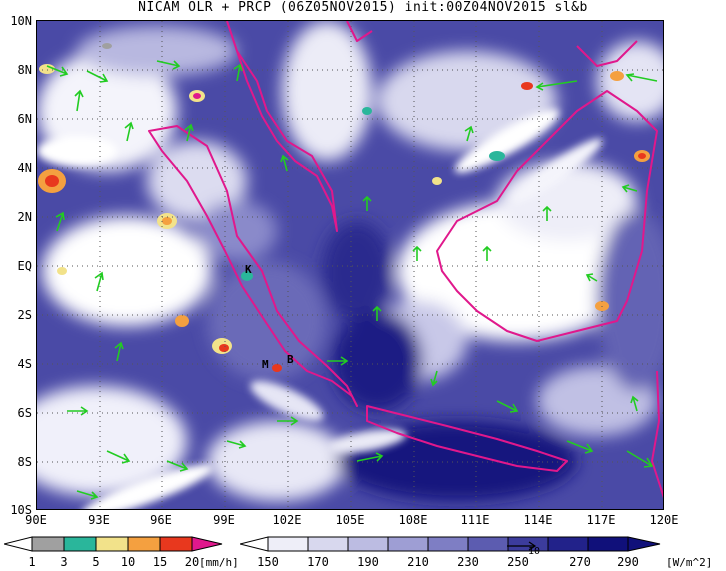 The image size is (726, 571). Describe the element at coordinates (219, 562) in the screenshot. I see `precip-unit: [mm/h]` at that location.